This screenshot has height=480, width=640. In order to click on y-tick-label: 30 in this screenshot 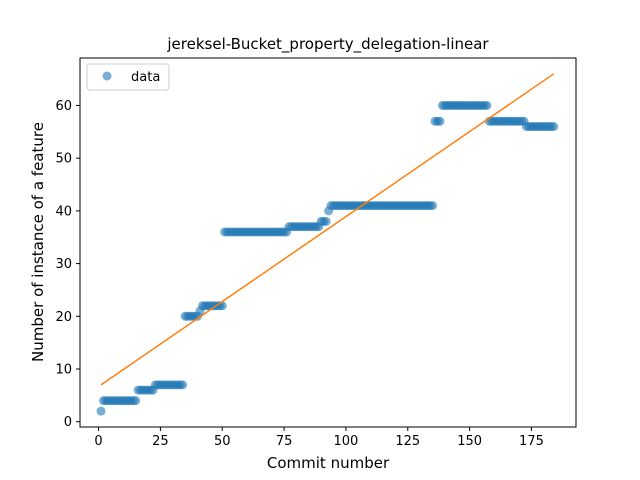, I will do `click(63, 264)`.